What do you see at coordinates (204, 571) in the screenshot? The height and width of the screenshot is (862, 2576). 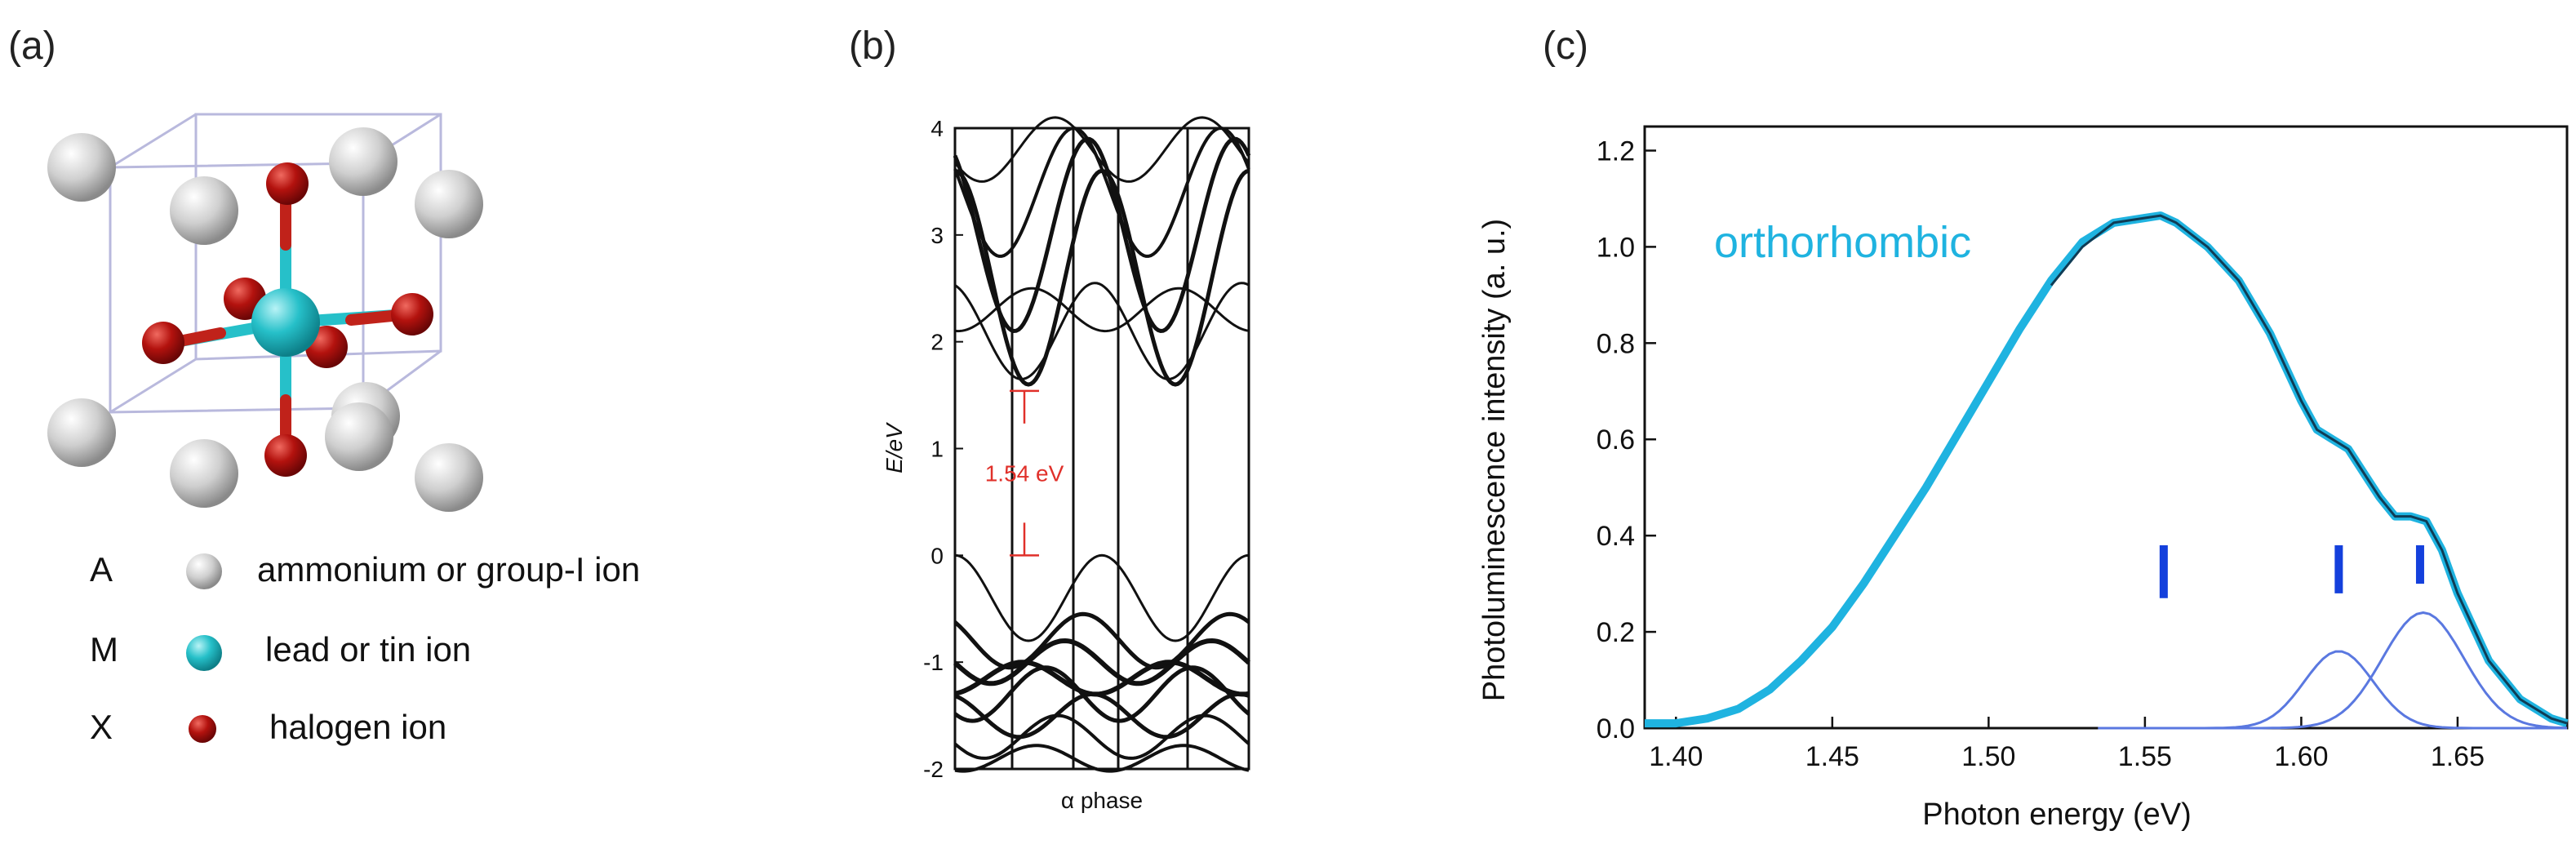 I see `legend-a-ion-icon` at bounding box center [204, 571].